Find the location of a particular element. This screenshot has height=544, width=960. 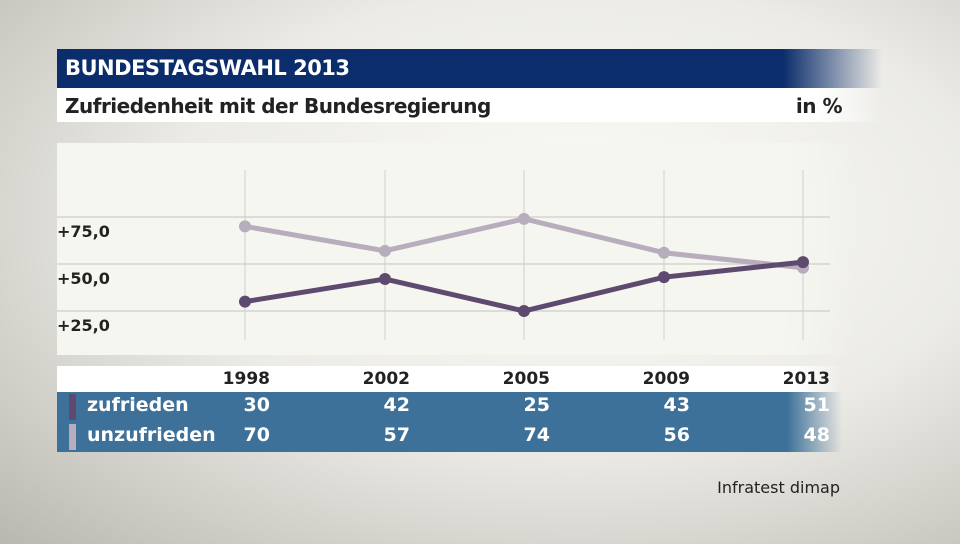

subtitle-text: Zufriedenheit mit der Bundesregierung is located at coordinates (278, 106).